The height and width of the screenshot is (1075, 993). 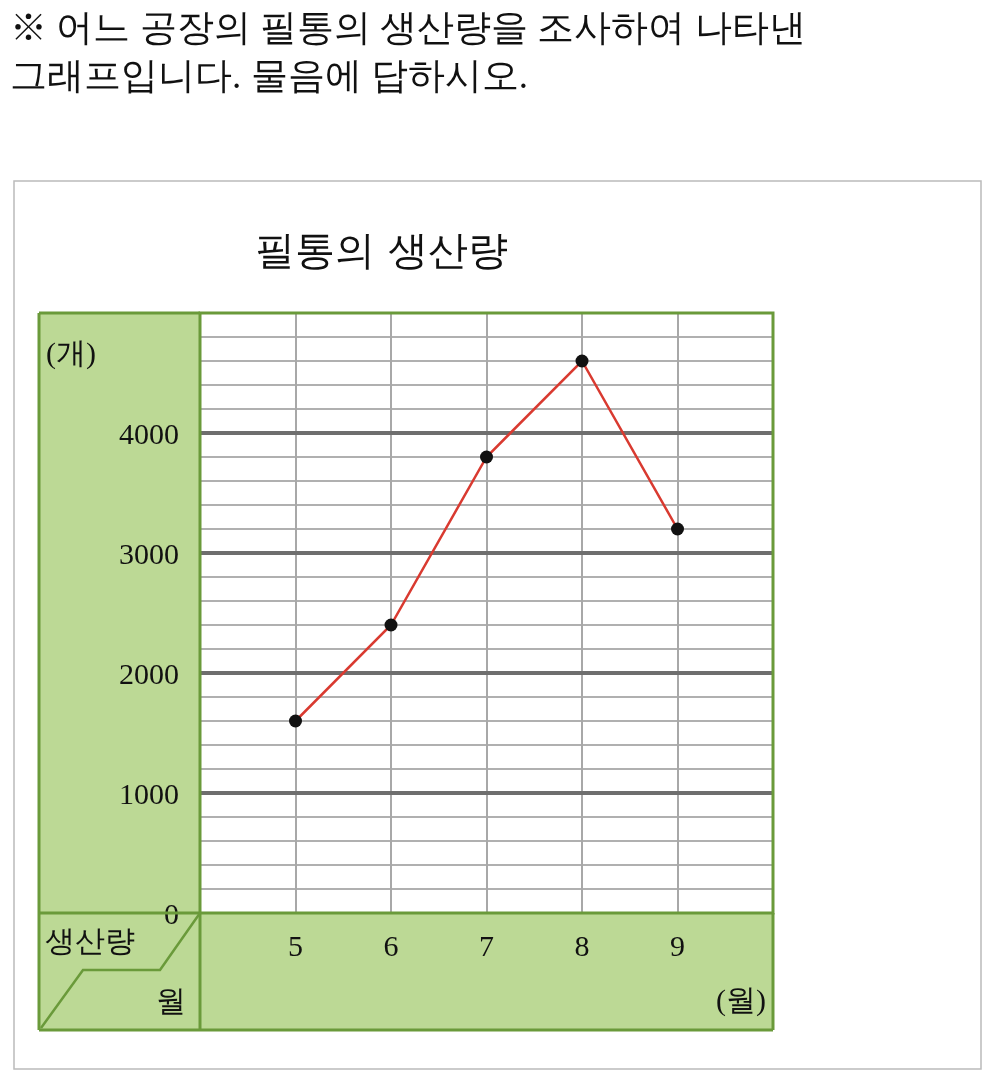 I want to click on x-tick-label: 9, so click(x=677, y=945).